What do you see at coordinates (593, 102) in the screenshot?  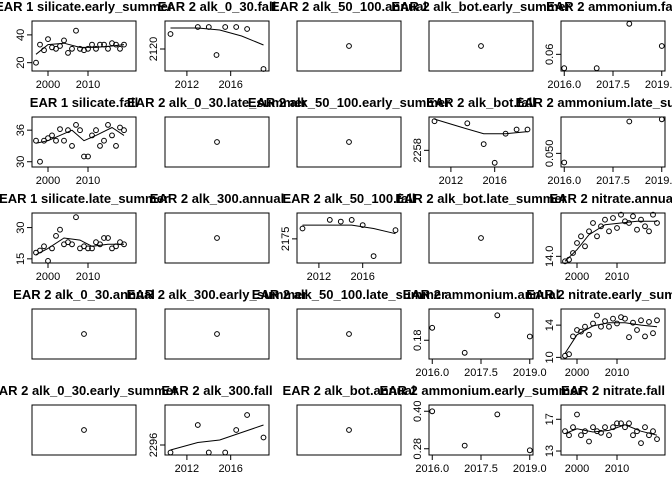 I see `panel-title: EAR 2 ammonium.late_summer` at bounding box center [593, 102].